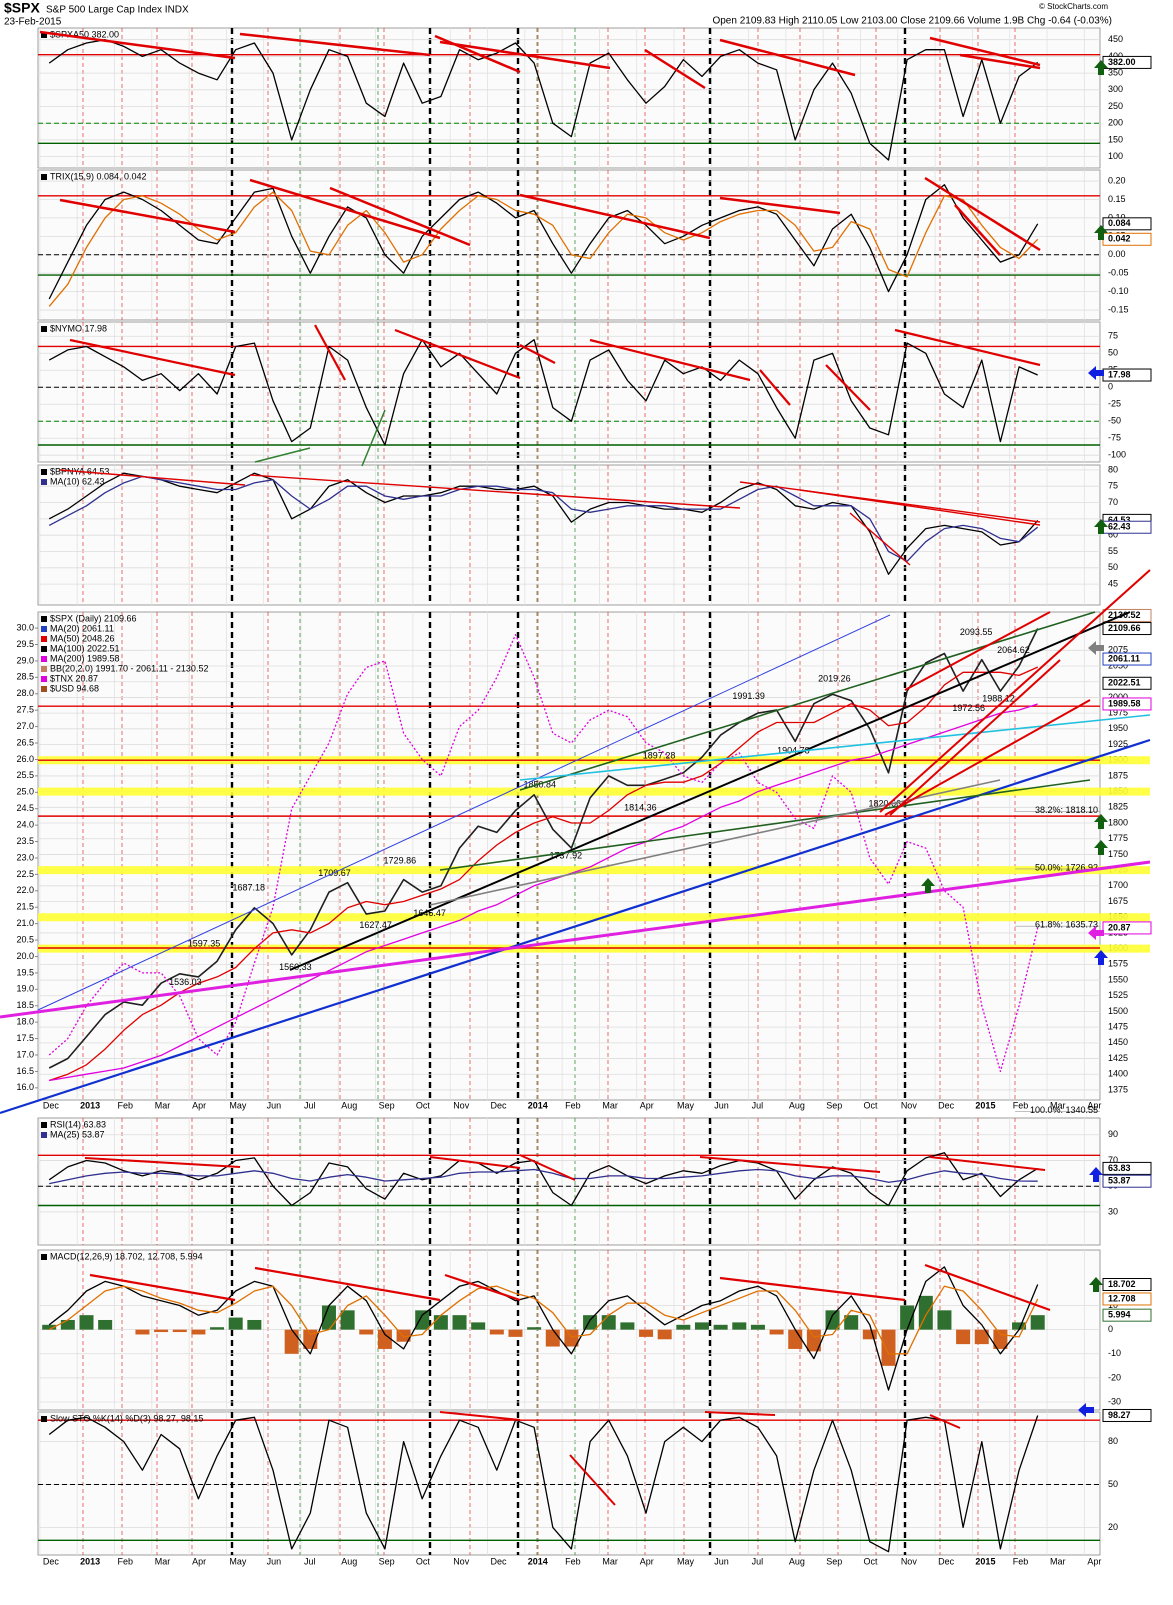 The width and height of the screenshot is (1173, 1605). What do you see at coordinates (204, 944) in the screenshot?
I see `price-label: 1597.35` at bounding box center [204, 944].